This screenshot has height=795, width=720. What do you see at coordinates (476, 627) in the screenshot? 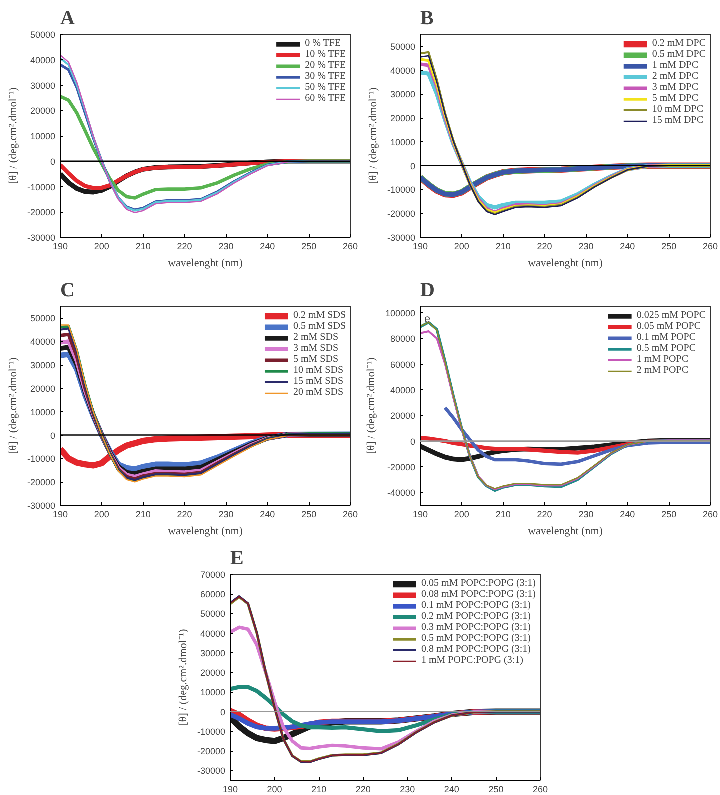
I see `legend-label: 0.3 mM POPC:POPG (3:1)` at bounding box center [476, 627].